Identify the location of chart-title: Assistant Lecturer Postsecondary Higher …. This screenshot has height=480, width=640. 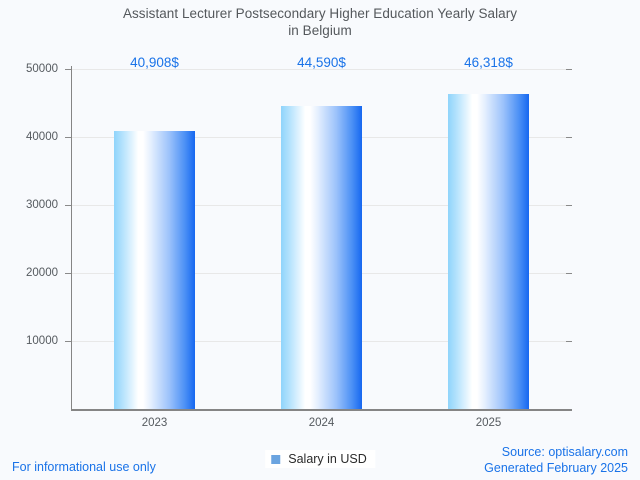
(320, 22).